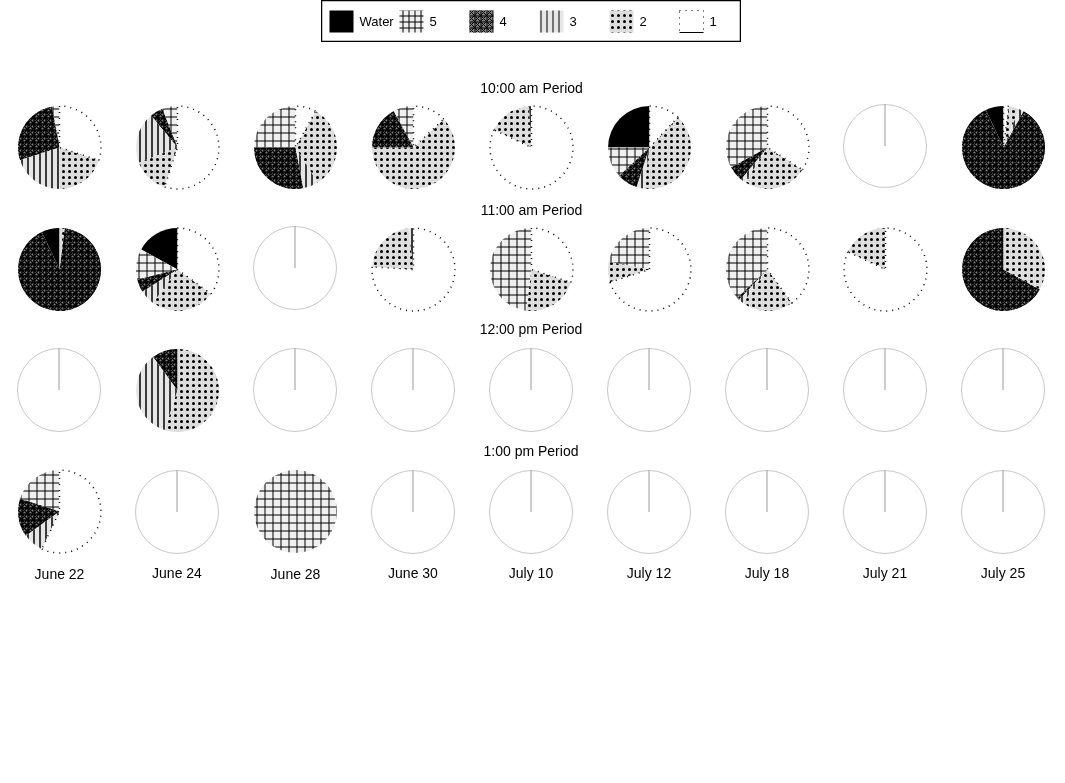 The height and width of the screenshot is (783, 1065). What do you see at coordinates (433, 21) in the screenshot?
I see `legend-label: 5` at bounding box center [433, 21].